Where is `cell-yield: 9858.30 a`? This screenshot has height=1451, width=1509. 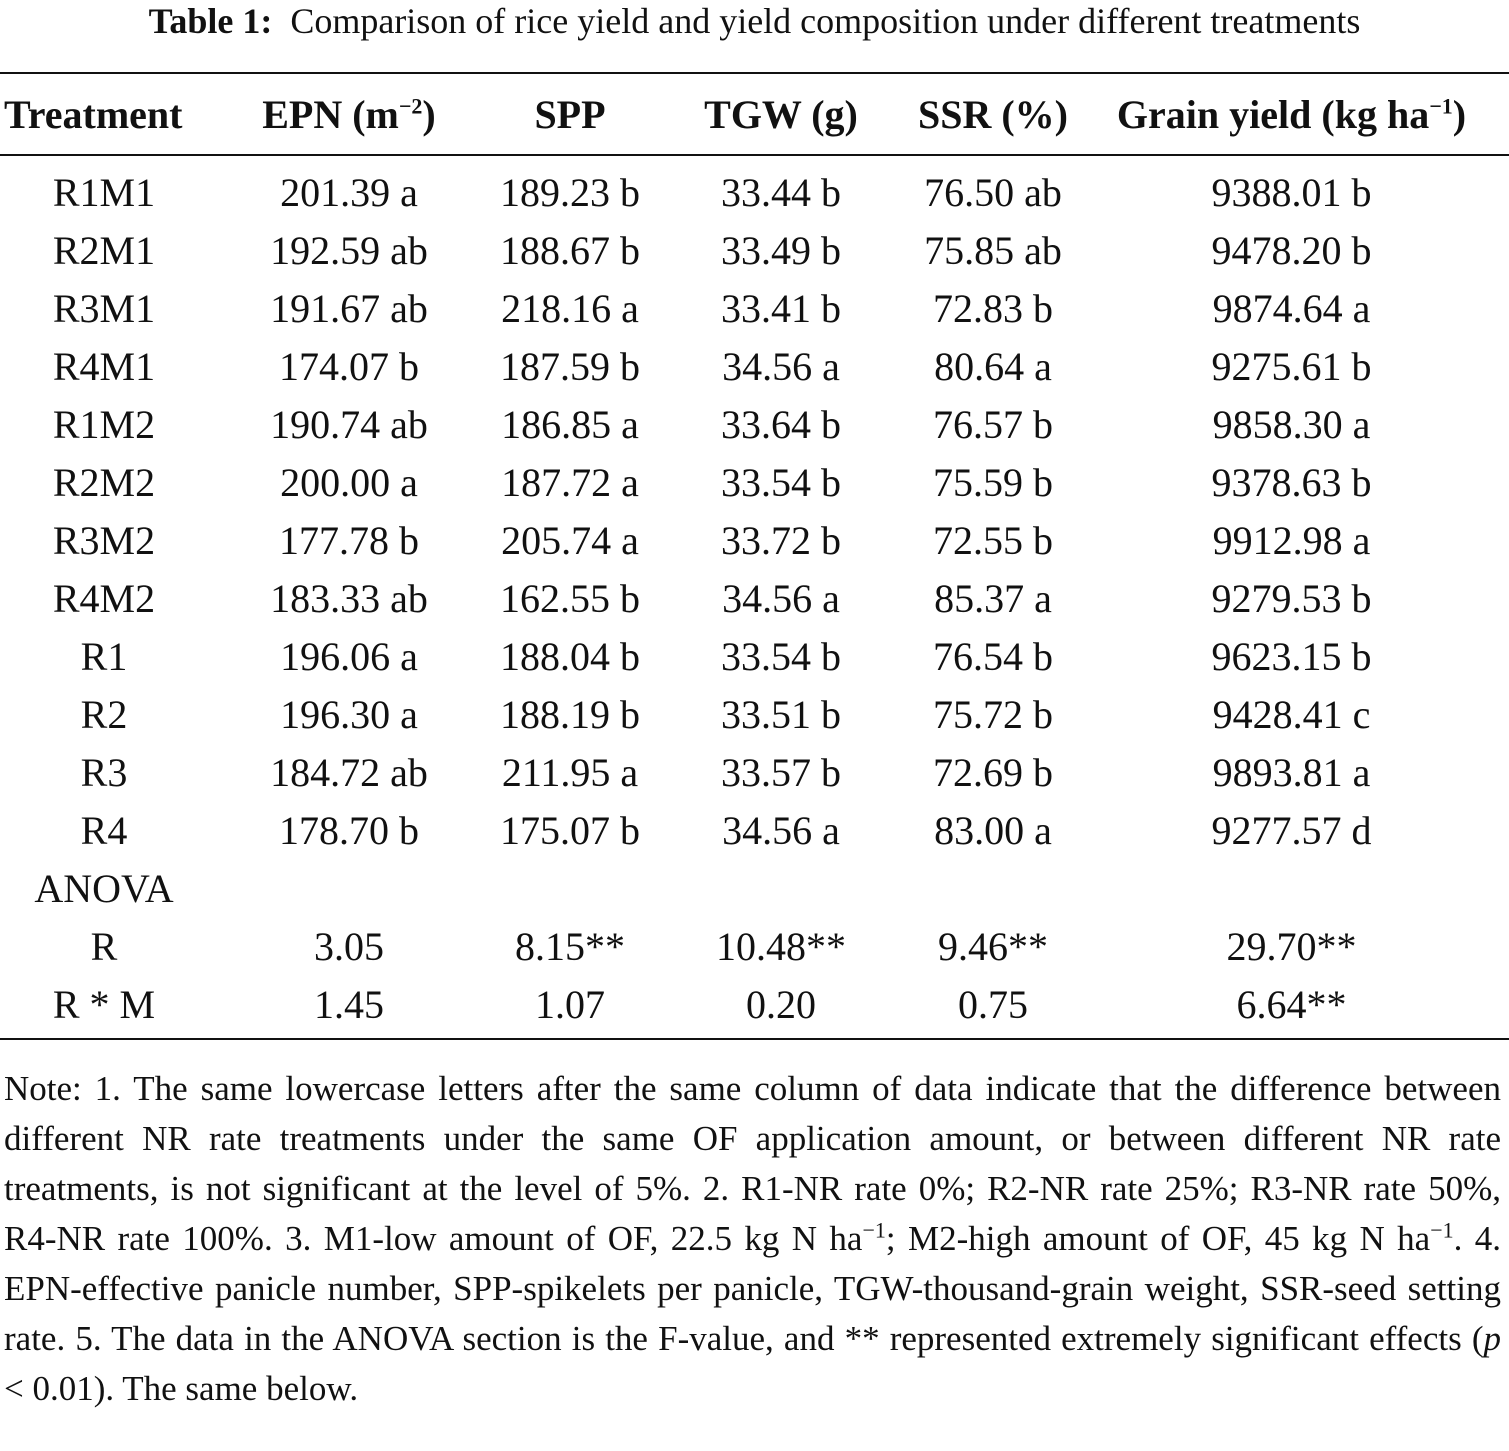 cell-yield: 9858.30 a is located at coordinates (1291, 424).